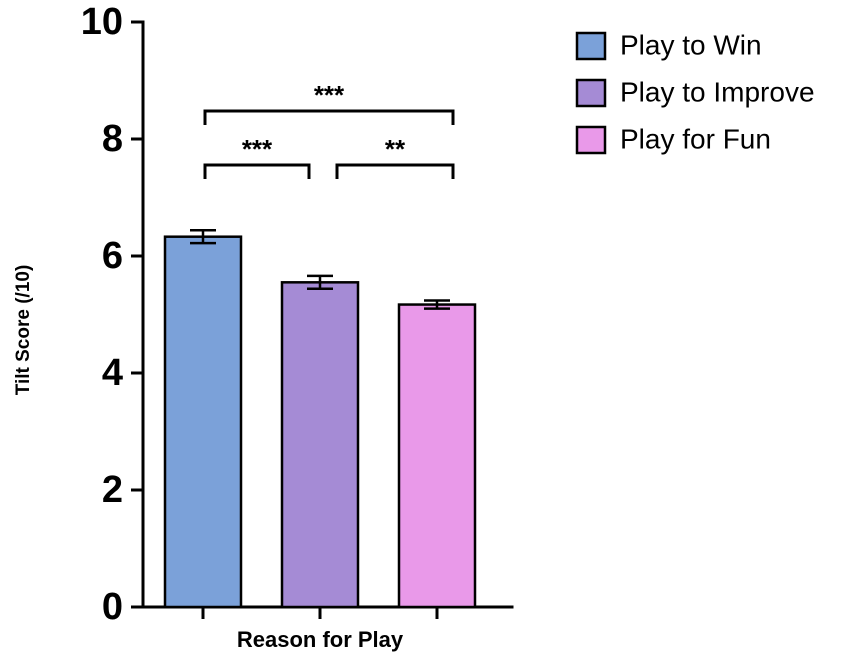  I want to click on y-tick-label: 6, so click(112, 256).